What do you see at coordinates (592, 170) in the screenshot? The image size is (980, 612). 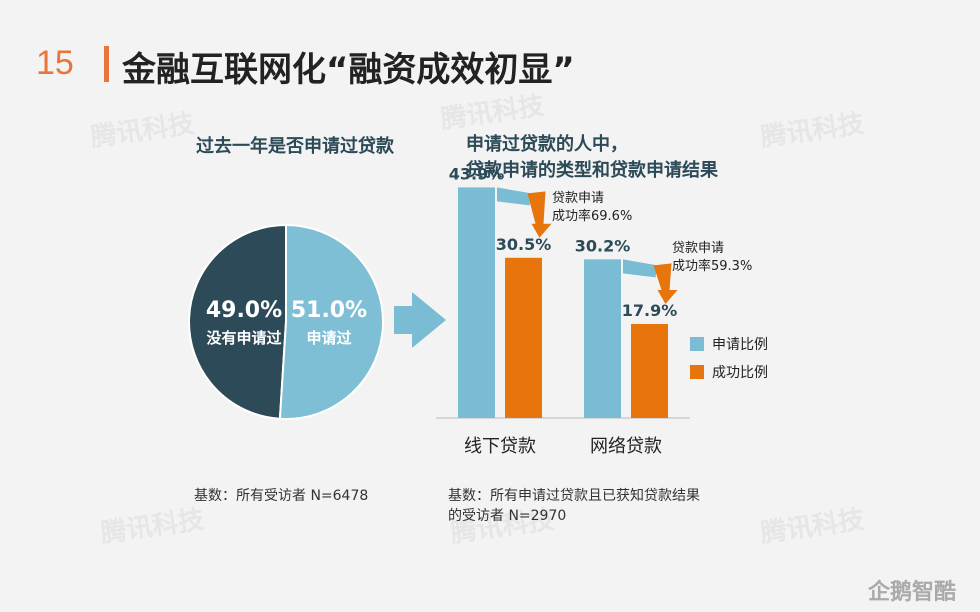 I see `bar-chart-title-line2: 贷款申请的类型和贷款申请结果` at bounding box center [592, 170].